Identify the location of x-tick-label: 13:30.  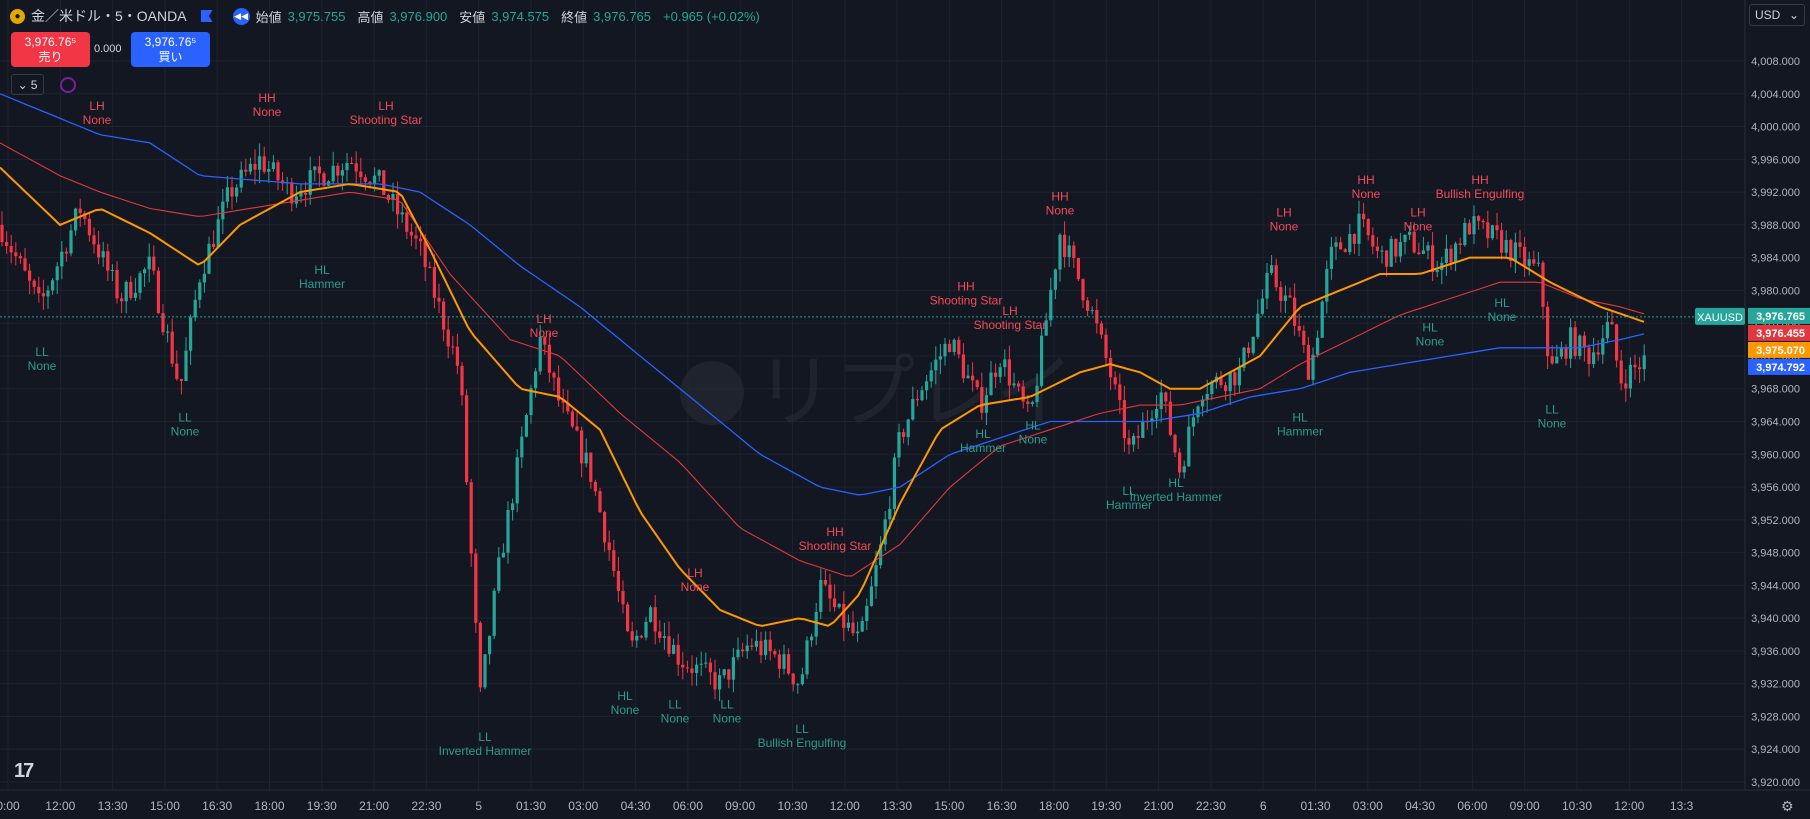
(897, 806).